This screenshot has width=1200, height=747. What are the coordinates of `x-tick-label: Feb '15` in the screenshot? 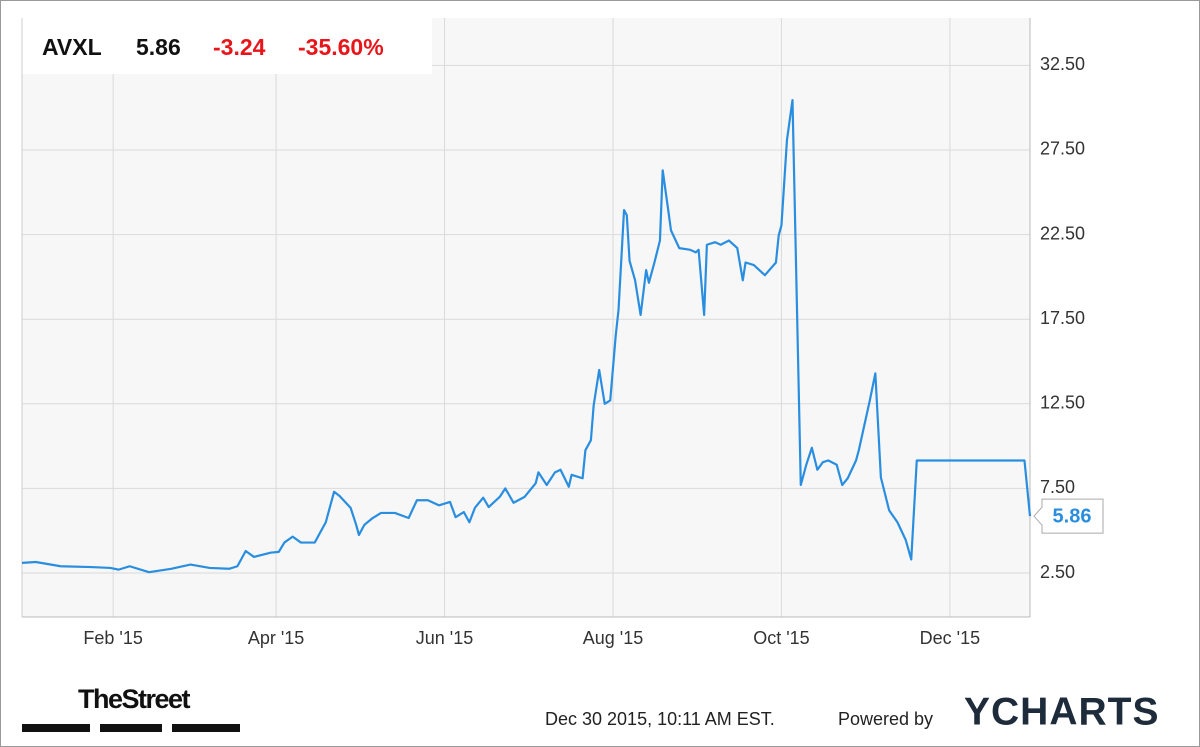 It's located at (112, 638).